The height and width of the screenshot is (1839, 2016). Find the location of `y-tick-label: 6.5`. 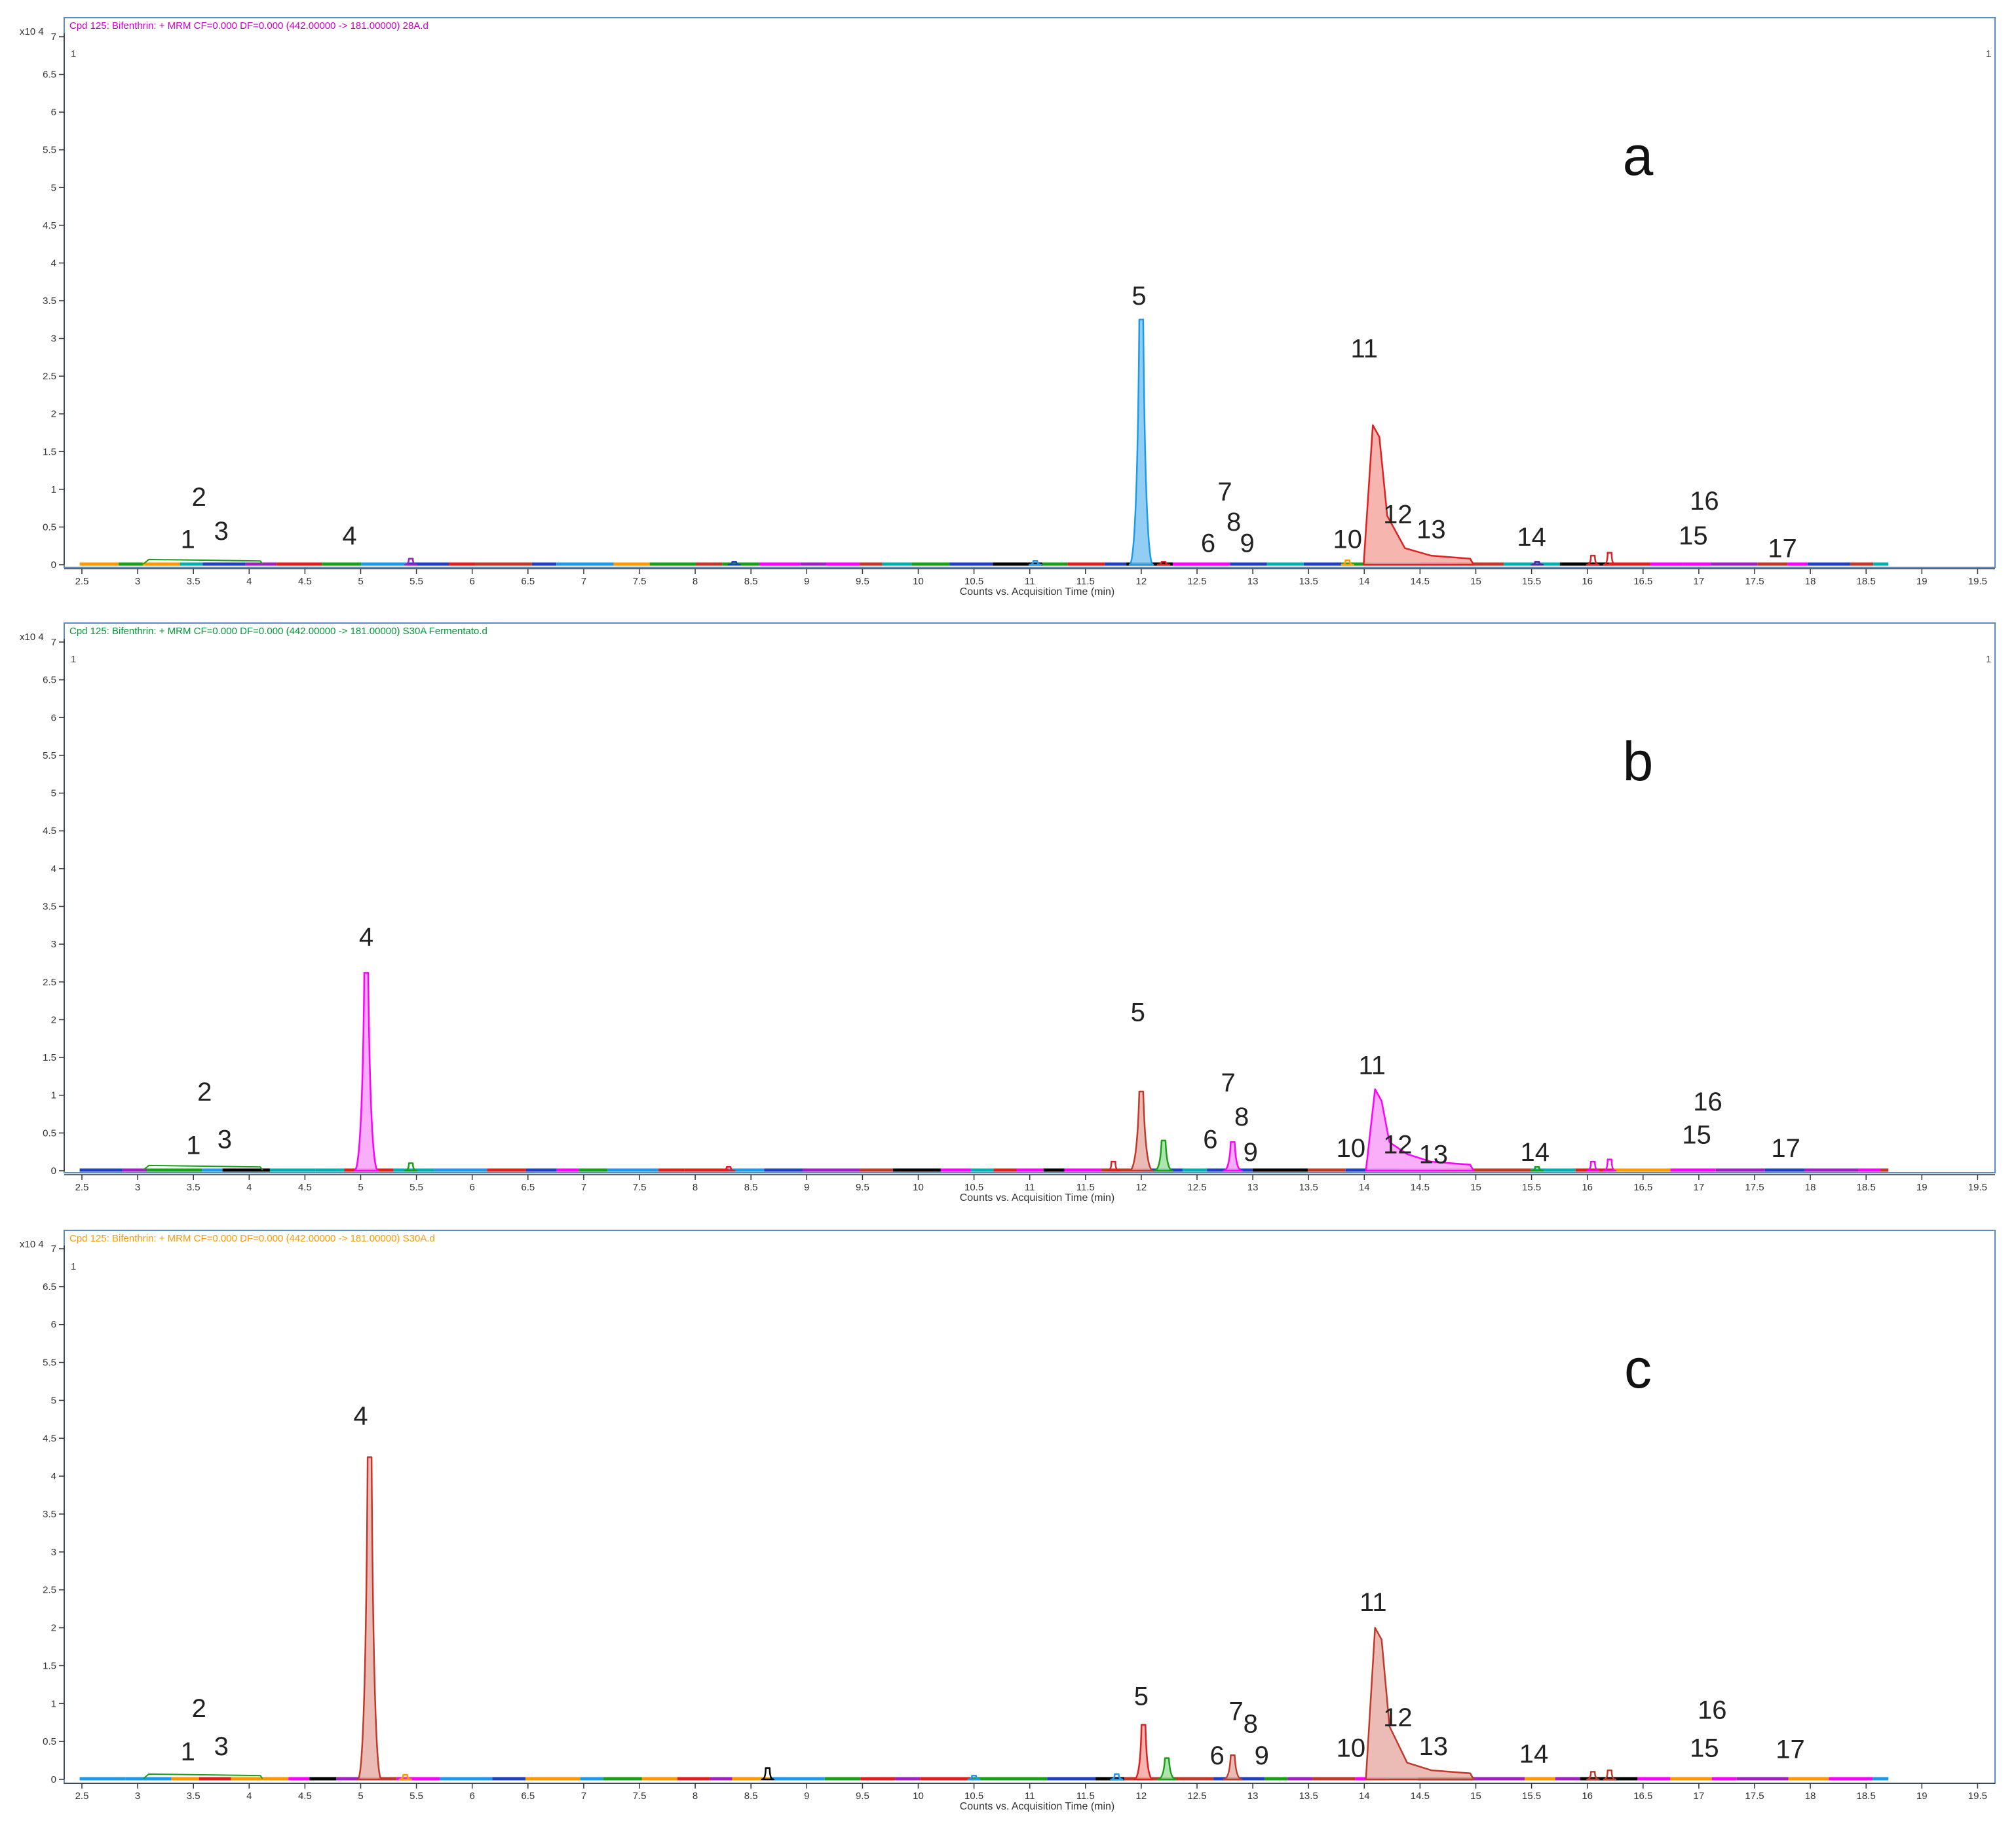

y-tick-label: 6.5 is located at coordinates (49, 1287).